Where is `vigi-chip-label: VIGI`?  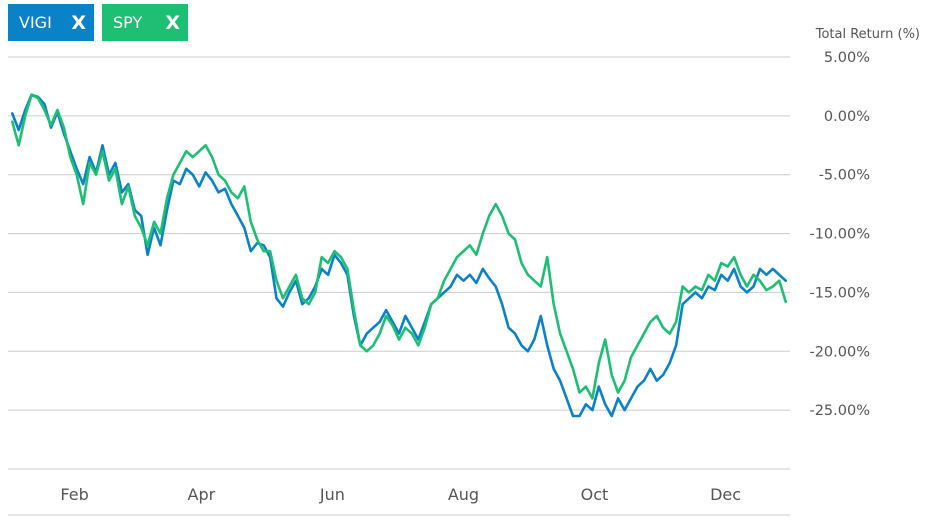
vigi-chip-label: VIGI is located at coordinates (35, 22).